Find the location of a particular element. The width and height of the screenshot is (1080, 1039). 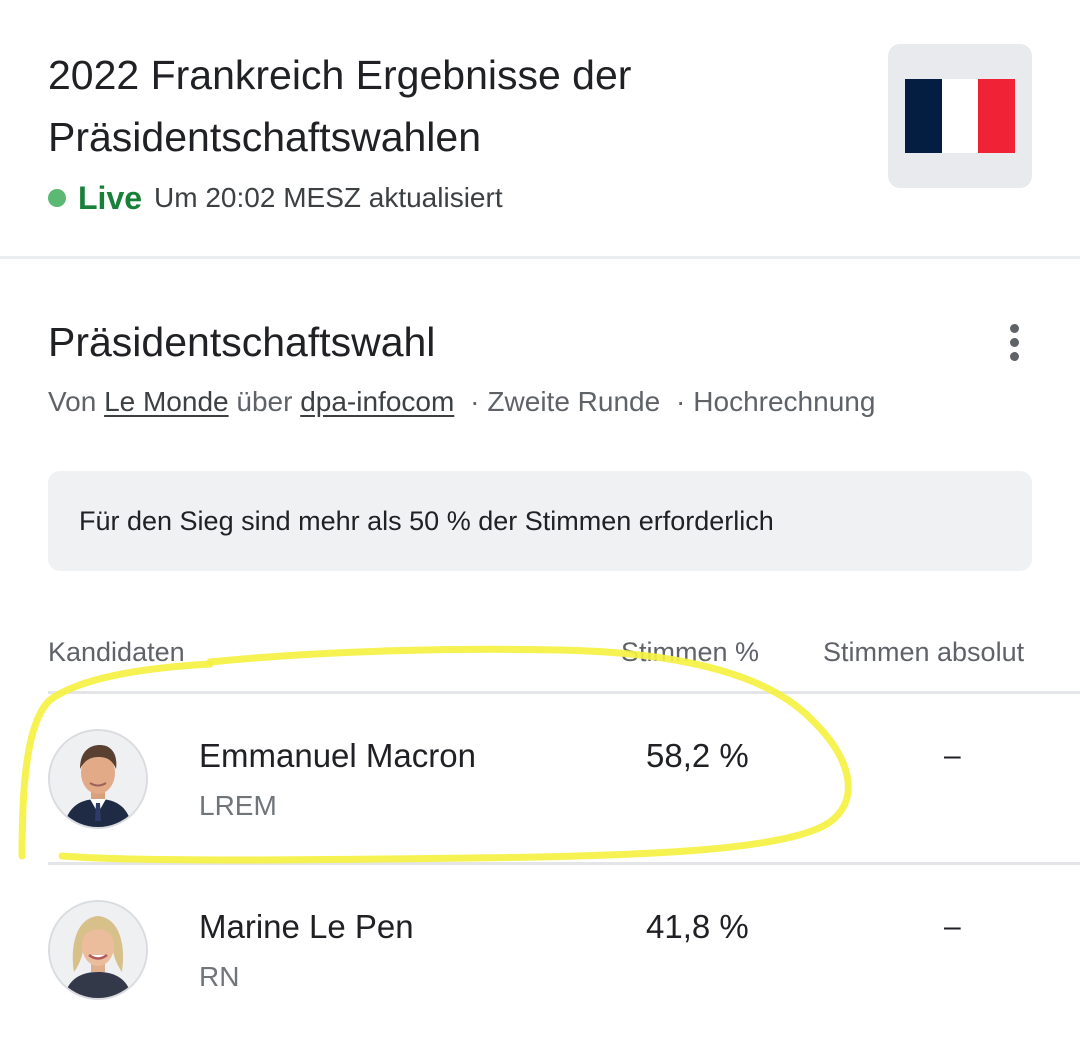

candidate-percent: 58,2 % is located at coordinates (697, 755).